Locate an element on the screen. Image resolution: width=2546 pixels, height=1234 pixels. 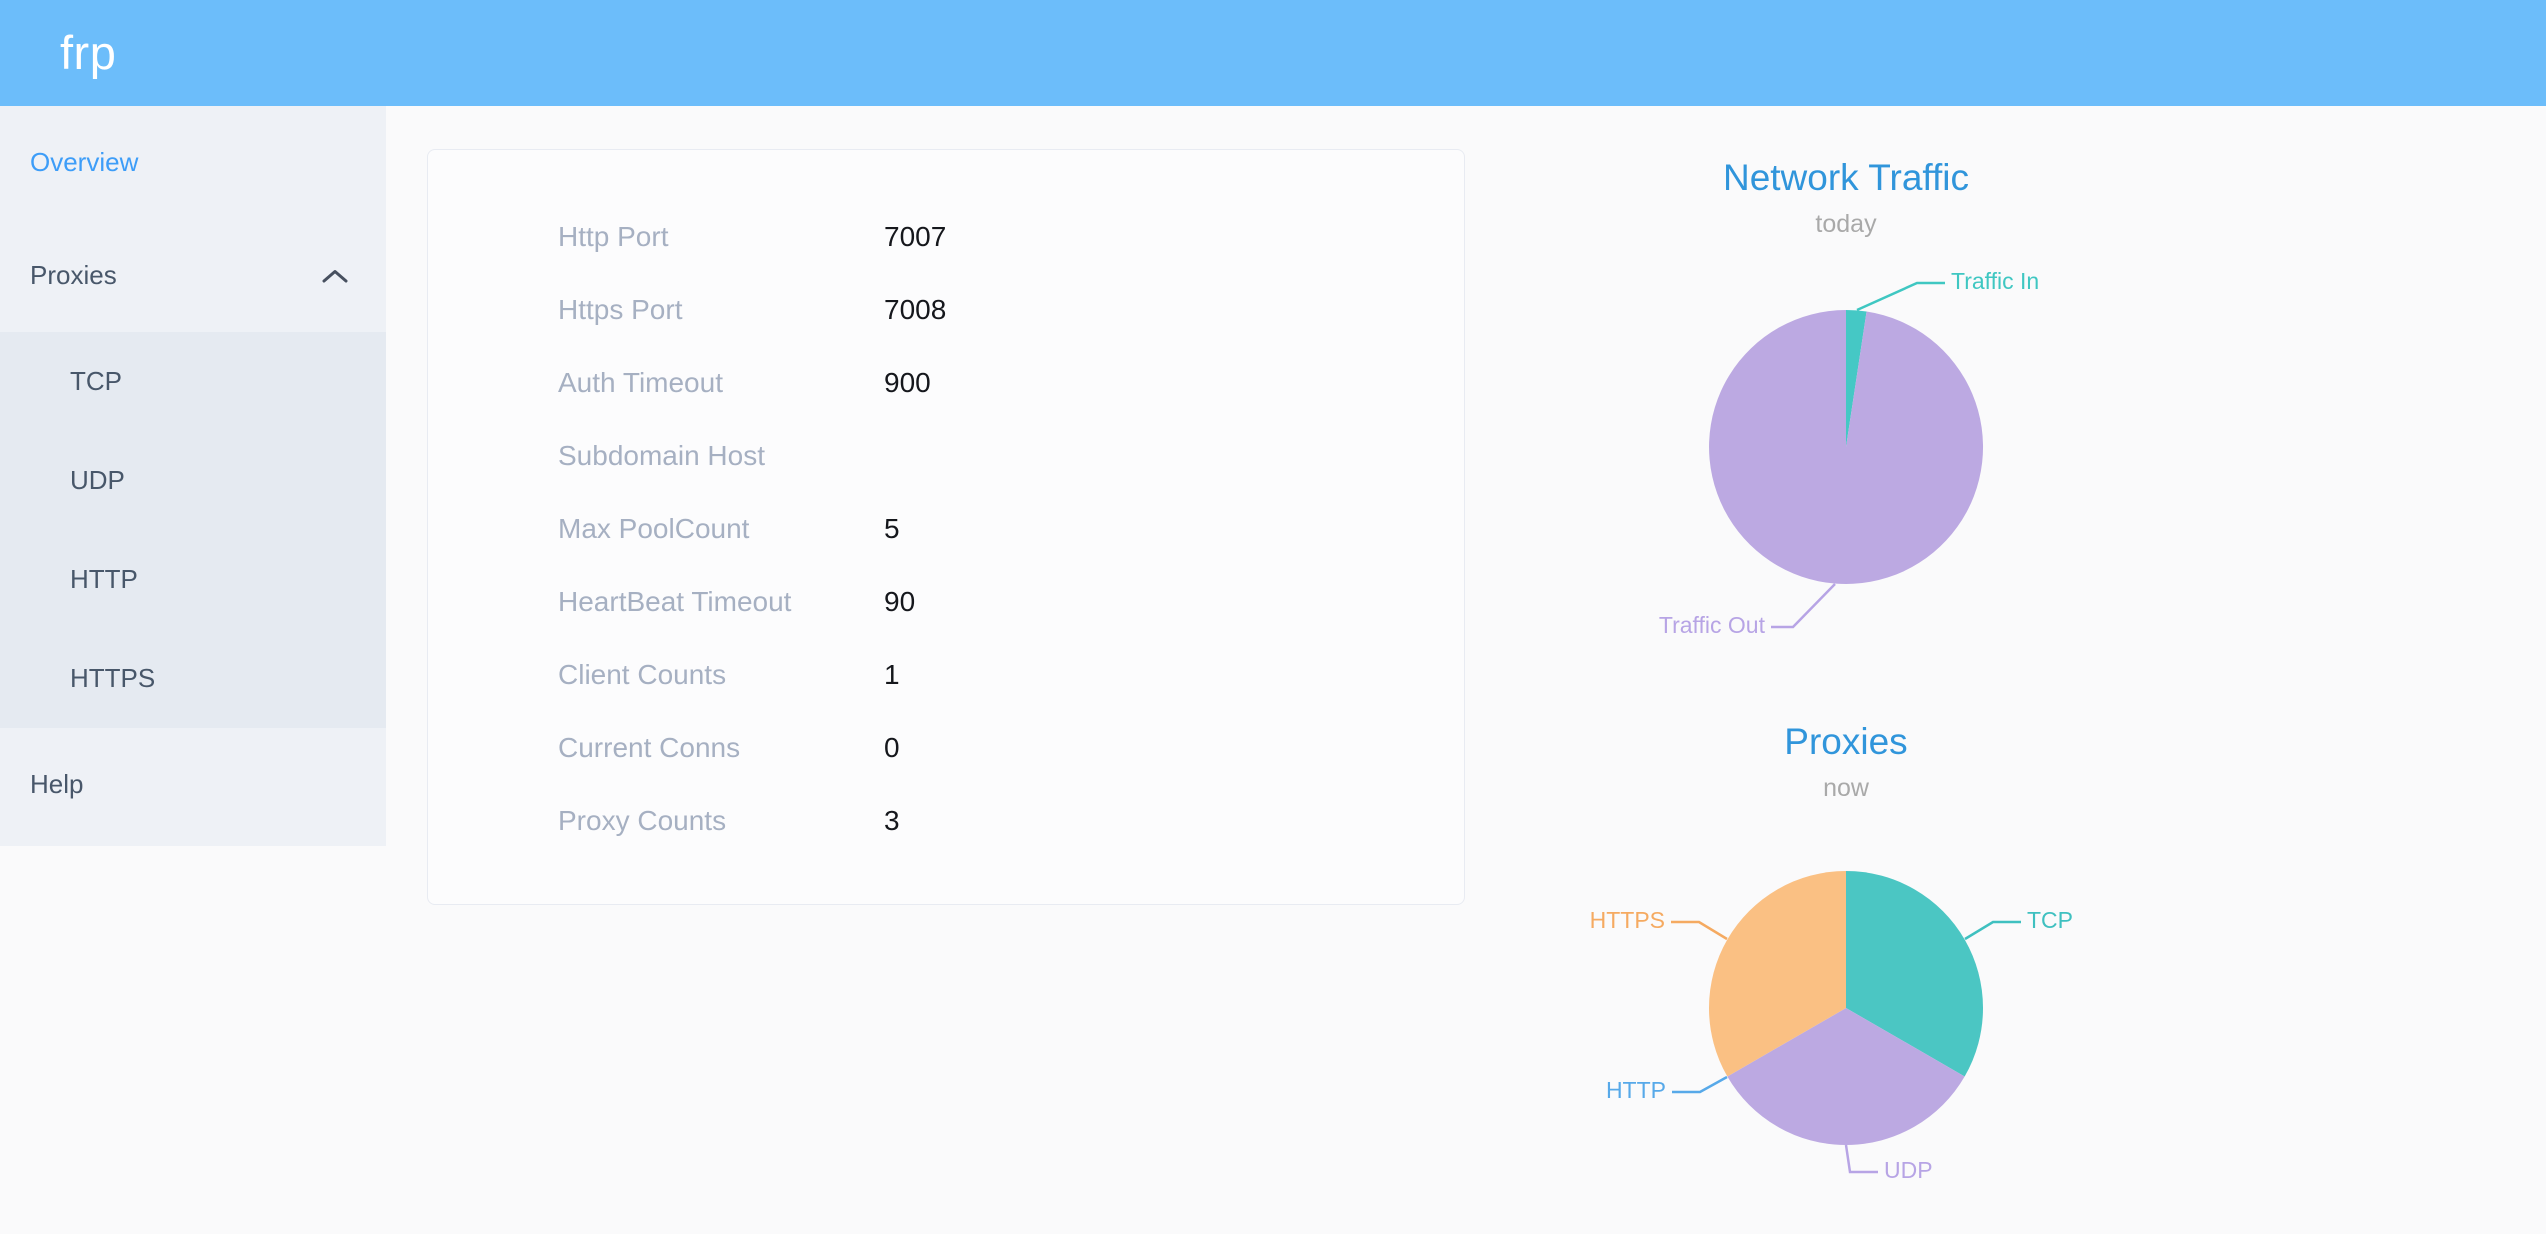
pie-label-traffic-out: Traffic Out is located at coordinates (1712, 625).